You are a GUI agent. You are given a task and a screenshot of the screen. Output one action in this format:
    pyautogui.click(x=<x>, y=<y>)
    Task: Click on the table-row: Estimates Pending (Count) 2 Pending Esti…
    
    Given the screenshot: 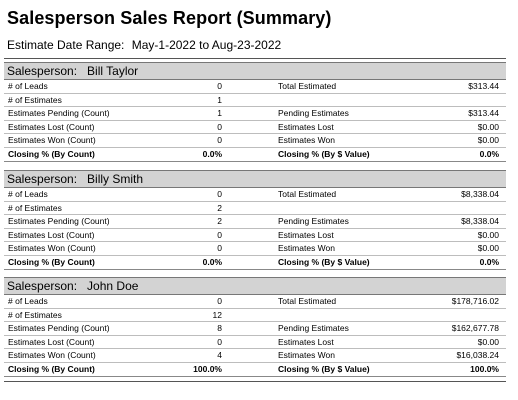 What is the action you would take?
    pyautogui.click(x=255, y=222)
    